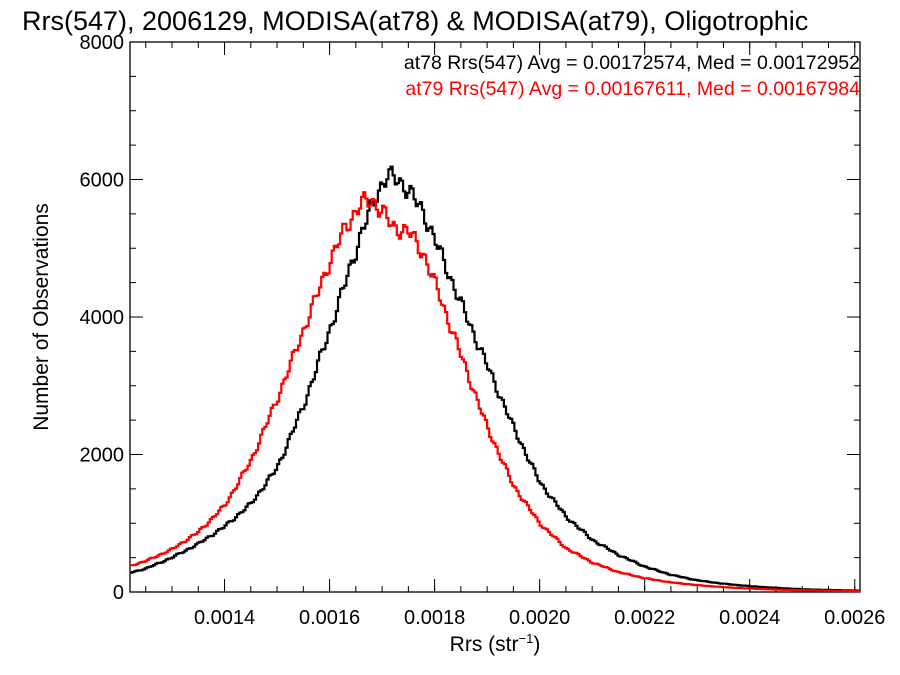 Image resolution: width=900 pixels, height=675 pixels. I want to click on y-tick-label: 6000, so click(102, 181).